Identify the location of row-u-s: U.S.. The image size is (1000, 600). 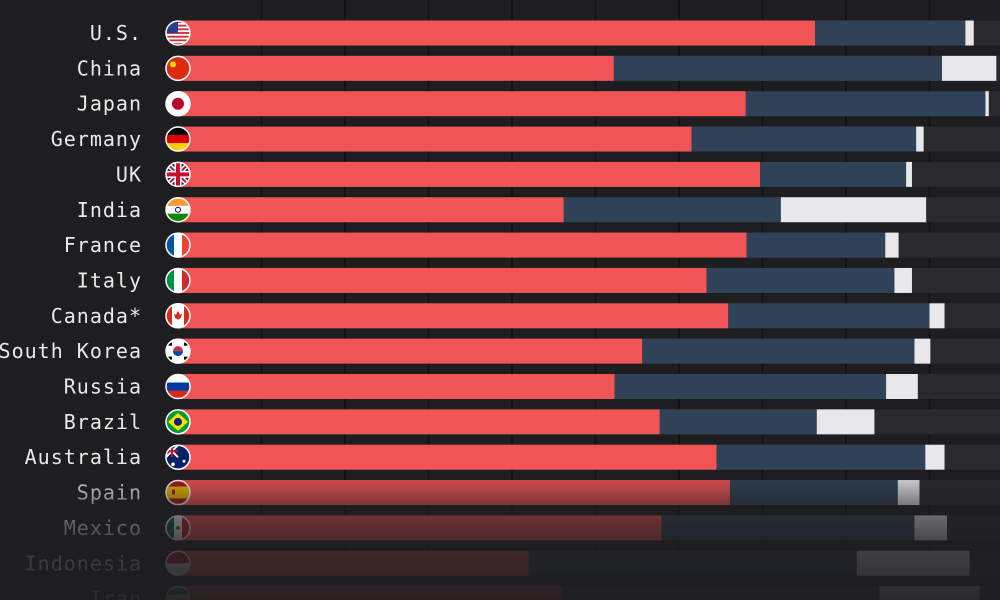
(545, 33).